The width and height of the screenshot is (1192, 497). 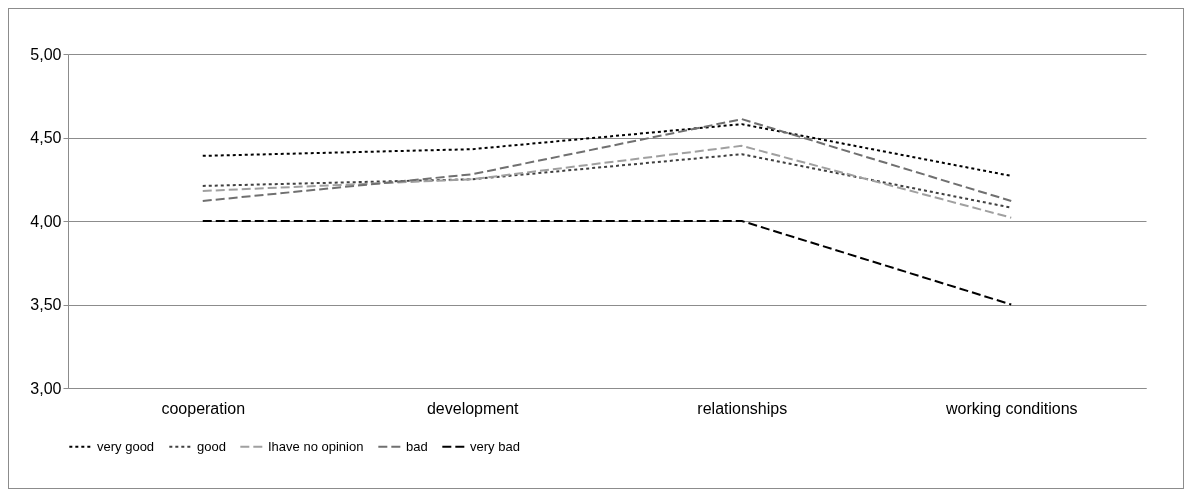 What do you see at coordinates (316, 446) in the screenshot?
I see `legend-label: Ihave no opinion` at bounding box center [316, 446].